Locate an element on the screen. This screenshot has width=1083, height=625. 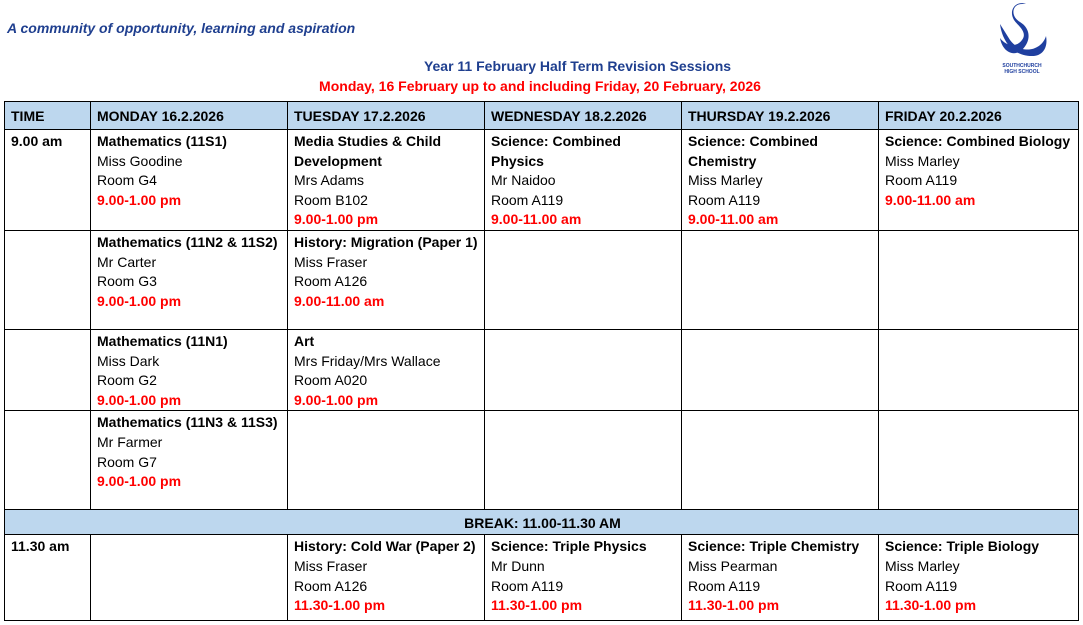
break-label: BREAK: 11.00-11.30 AM is located at coordinates (541, 522).